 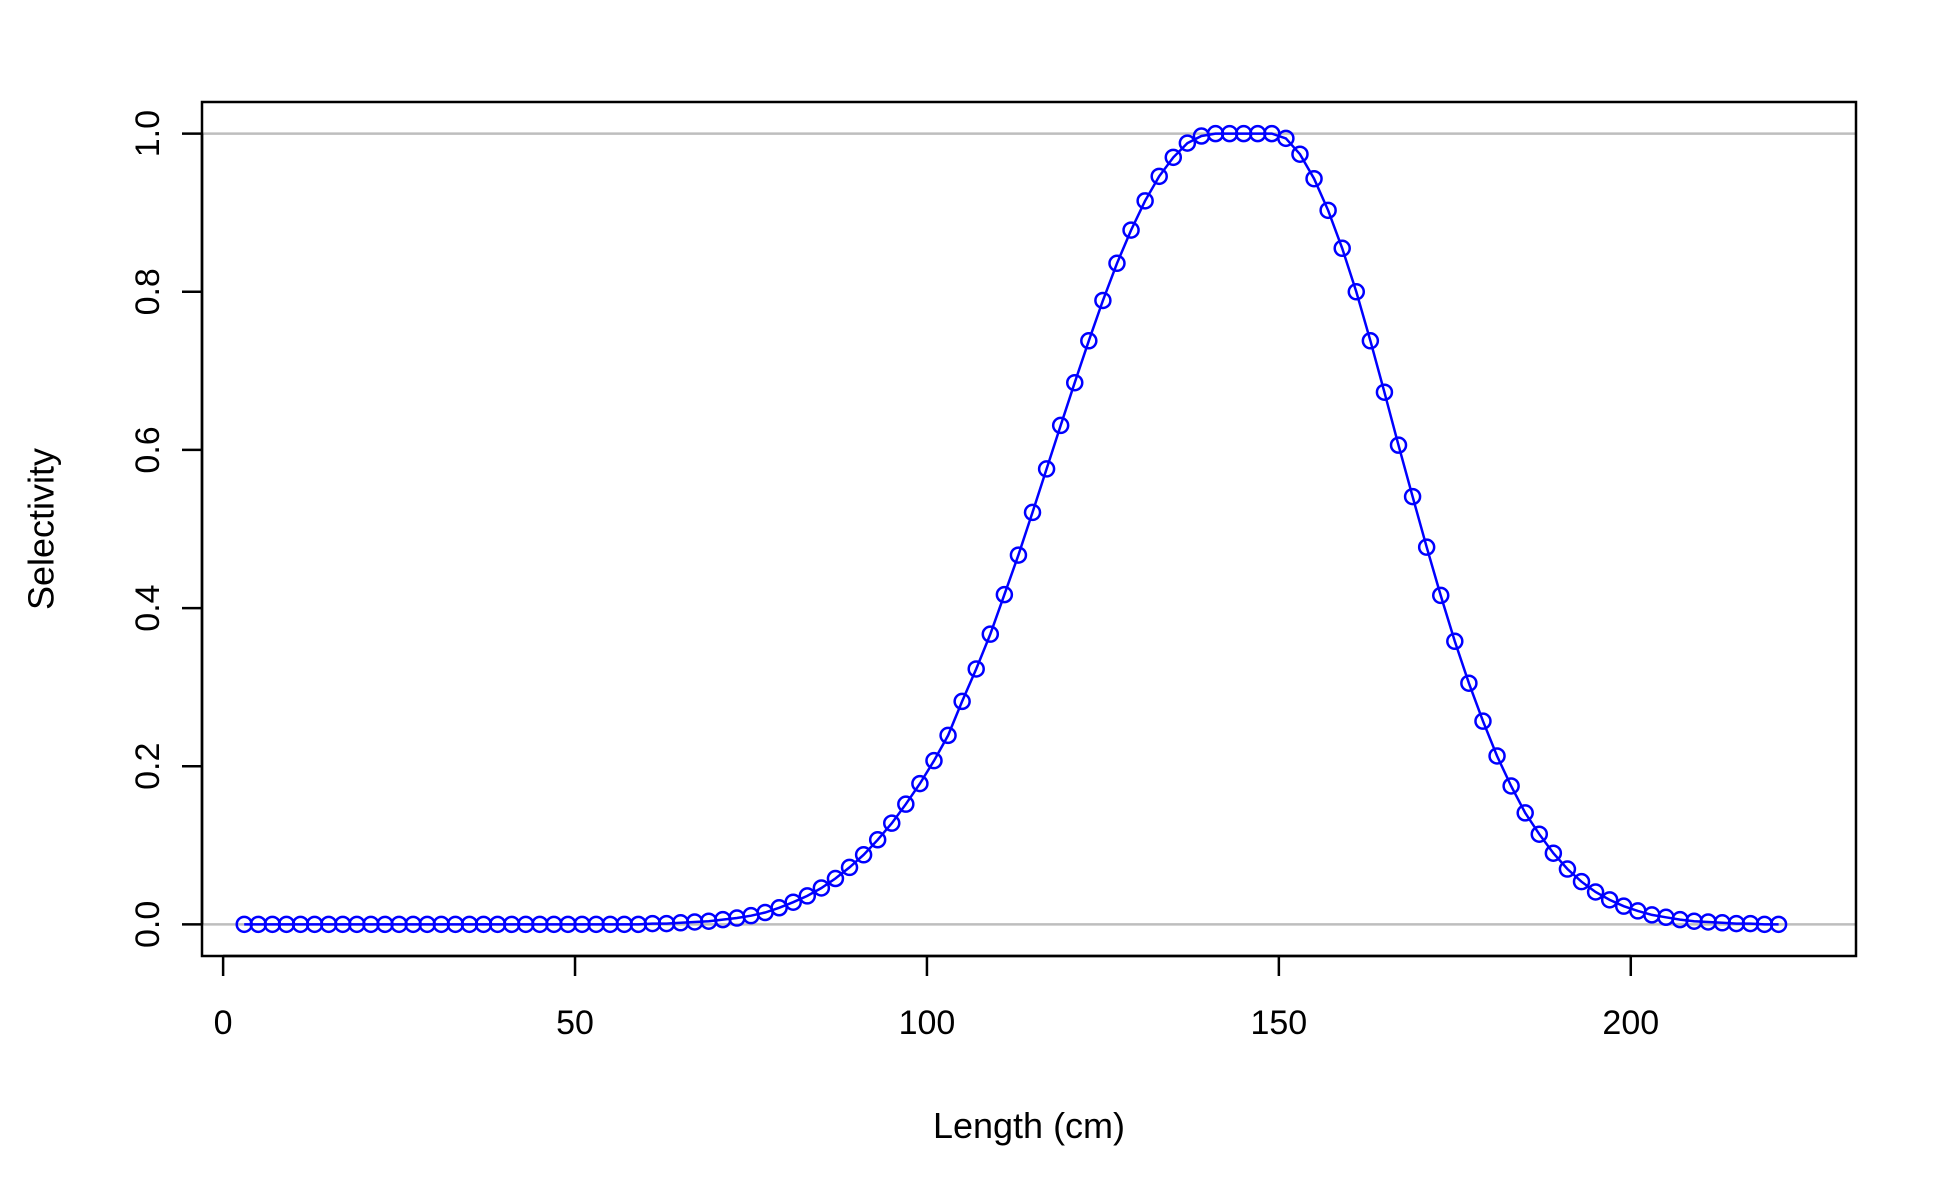 I want to click on x-tick-label: 100, so click(x=927, y=1023).